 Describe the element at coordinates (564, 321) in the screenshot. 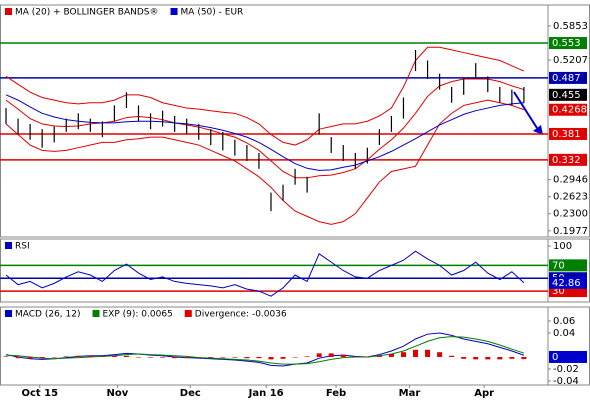

I see `y-tick-label: 0.06` at that location.